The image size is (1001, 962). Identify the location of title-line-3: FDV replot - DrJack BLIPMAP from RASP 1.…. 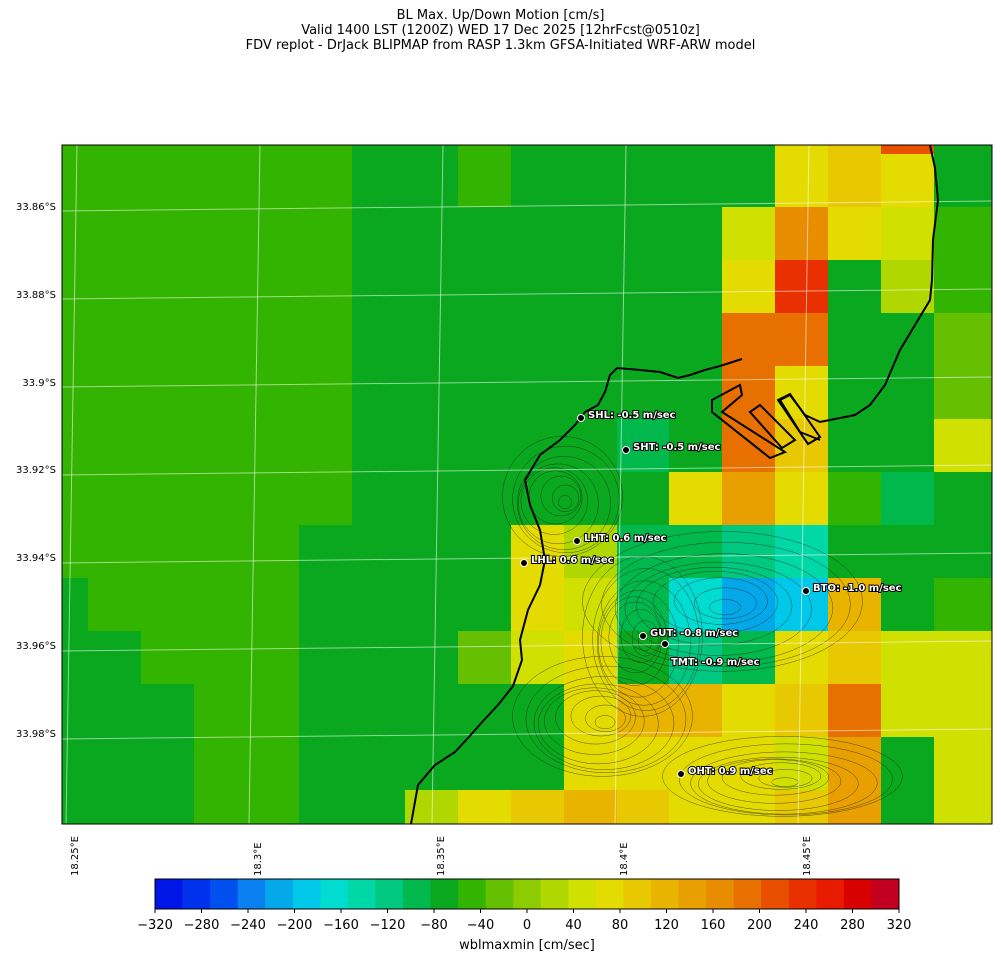
(500, 45).